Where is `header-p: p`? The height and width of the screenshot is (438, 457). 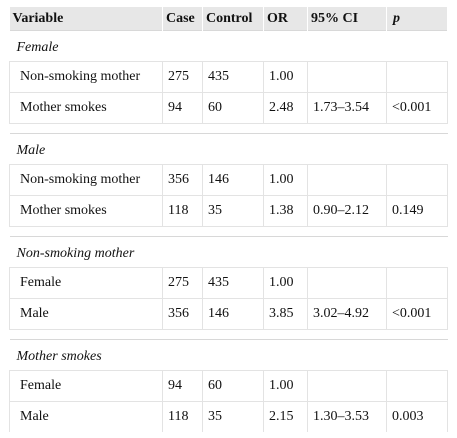 header-p: p is located at coordinates (417, 19).